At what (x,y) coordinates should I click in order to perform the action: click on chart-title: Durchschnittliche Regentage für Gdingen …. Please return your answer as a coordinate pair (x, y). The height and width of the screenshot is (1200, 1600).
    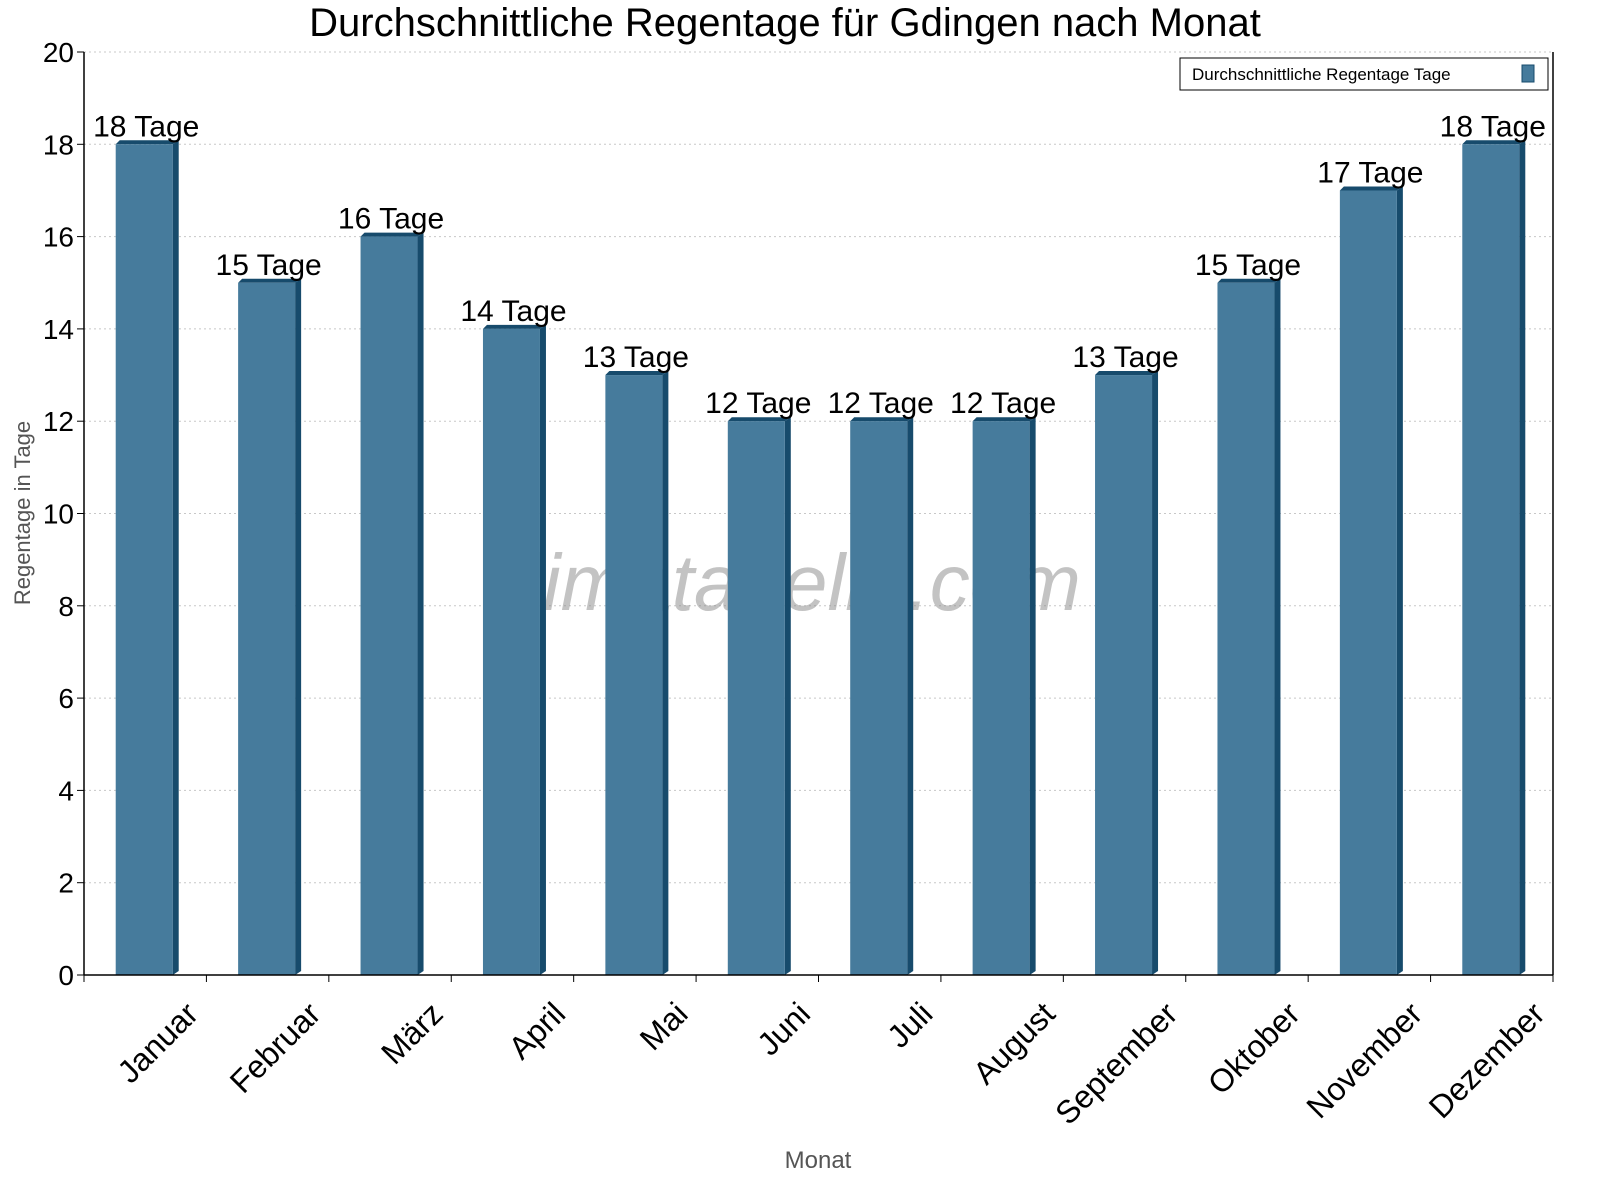
    Looking at the image, I should click on (785, 23).